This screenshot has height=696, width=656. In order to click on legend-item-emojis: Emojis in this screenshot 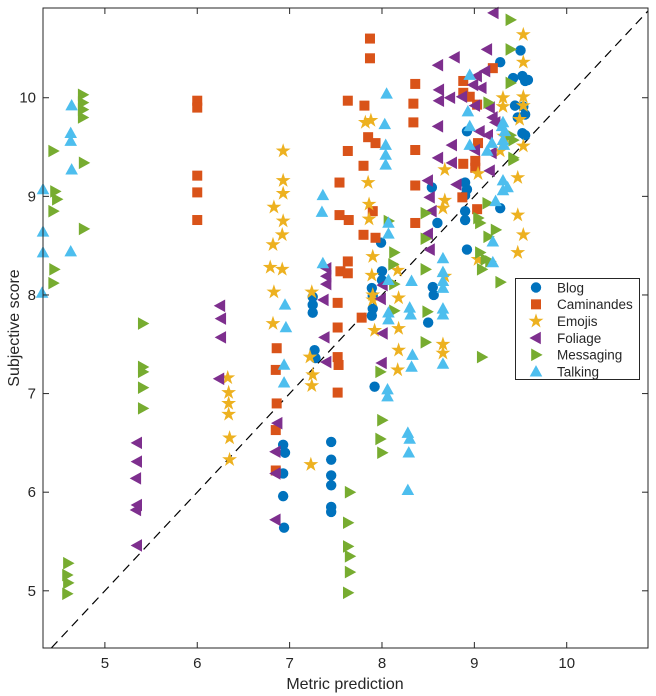, I will do `click(563, 321)`.